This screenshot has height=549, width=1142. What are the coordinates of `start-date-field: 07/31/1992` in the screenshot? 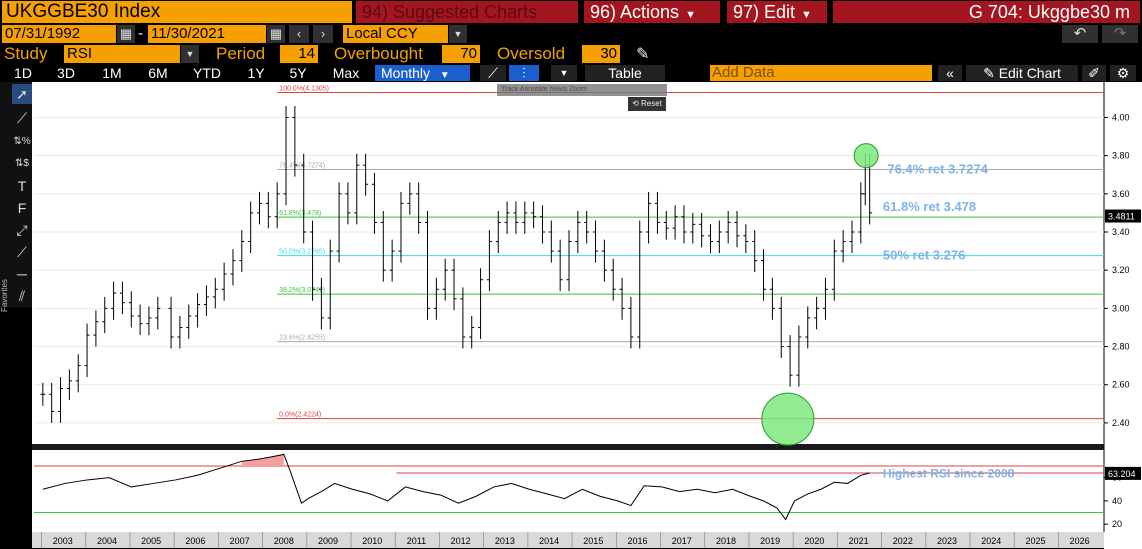 It's located at (59, 34).